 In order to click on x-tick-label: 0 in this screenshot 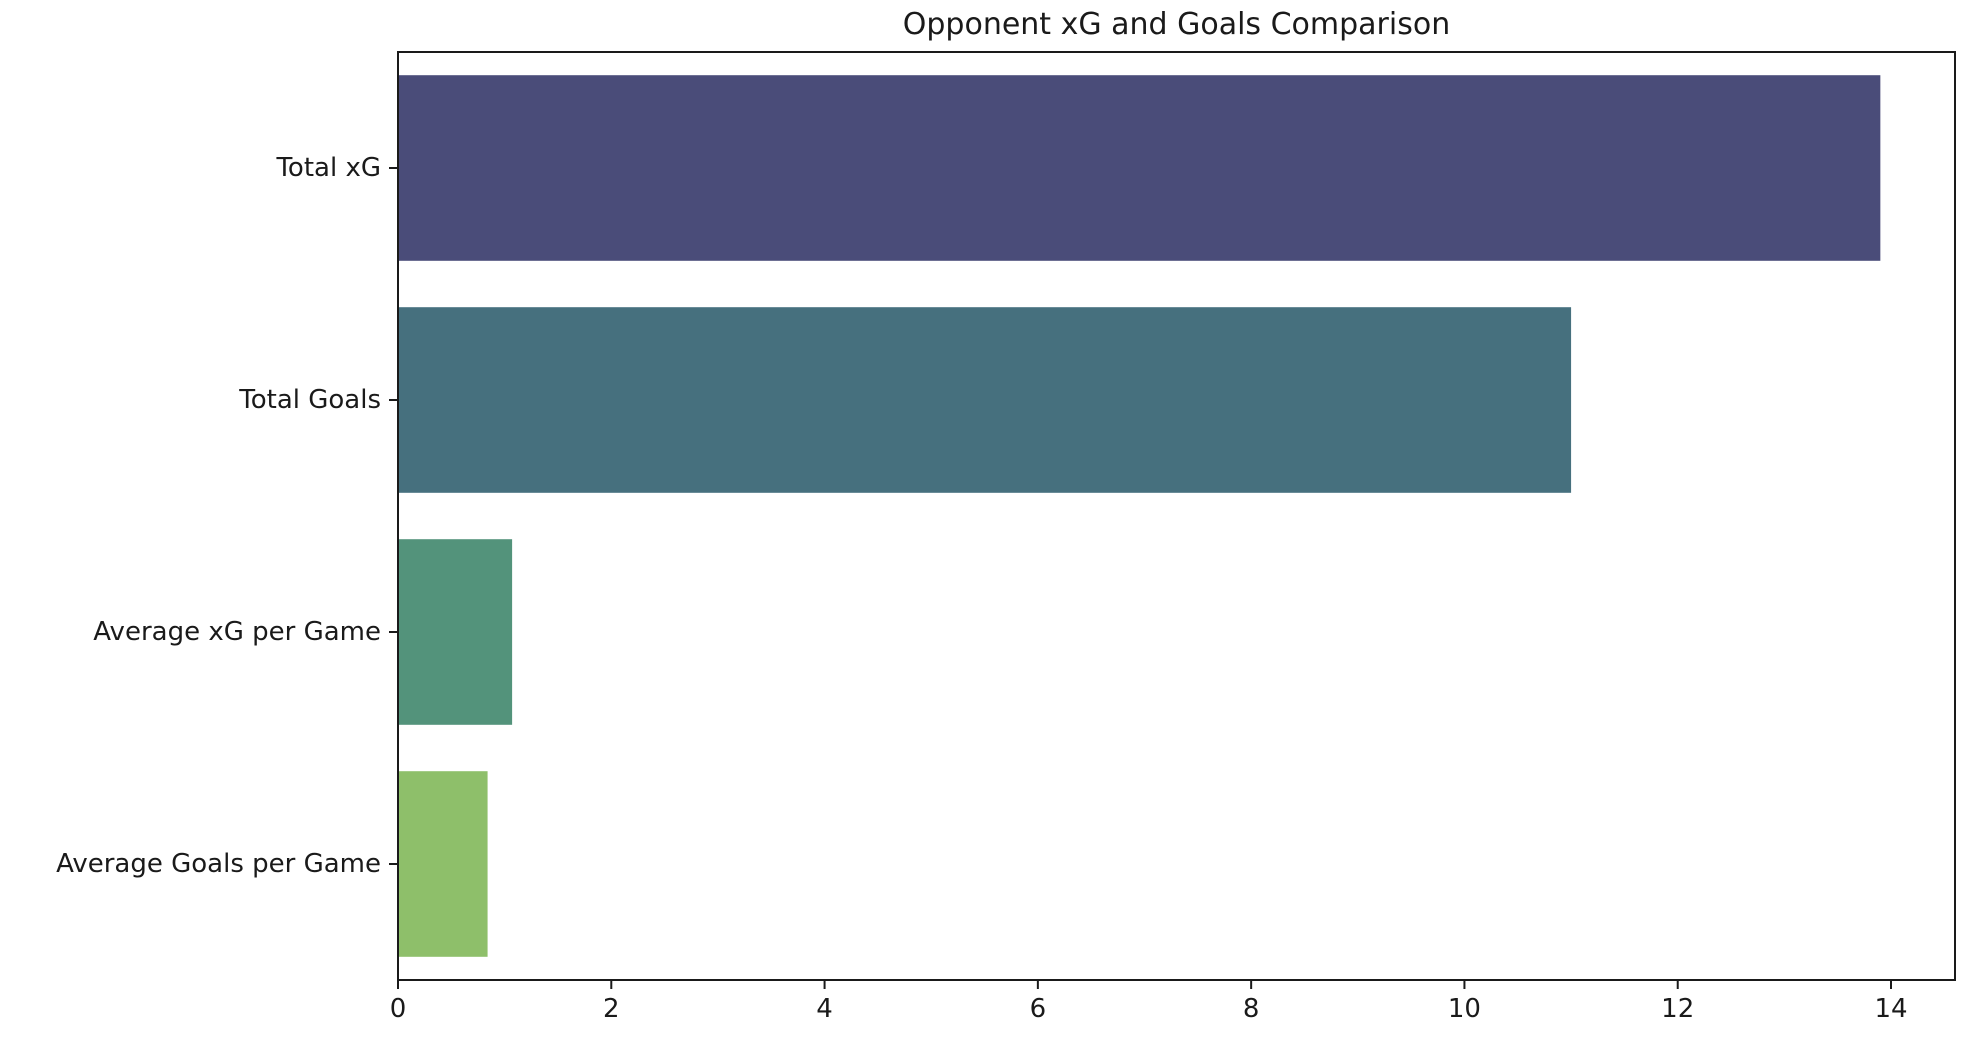, I will do `click(398, 1009)`.